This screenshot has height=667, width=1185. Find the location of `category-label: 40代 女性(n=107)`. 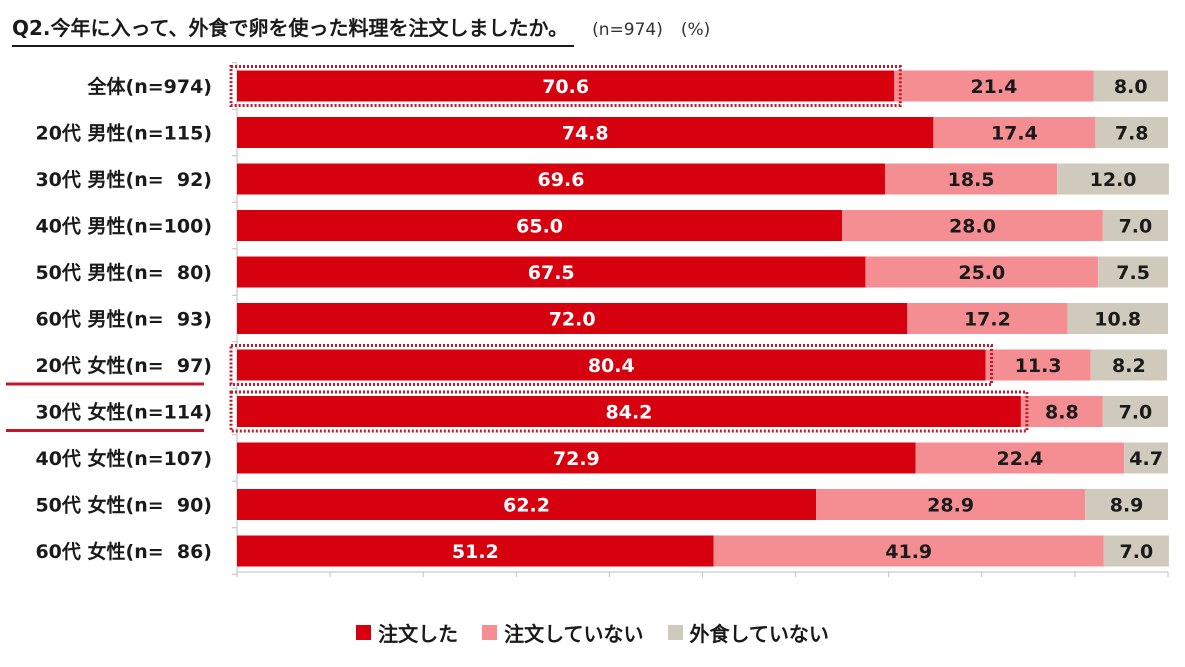

category-label: 40代 女性(n=107) is located at coordinates (123, 458).